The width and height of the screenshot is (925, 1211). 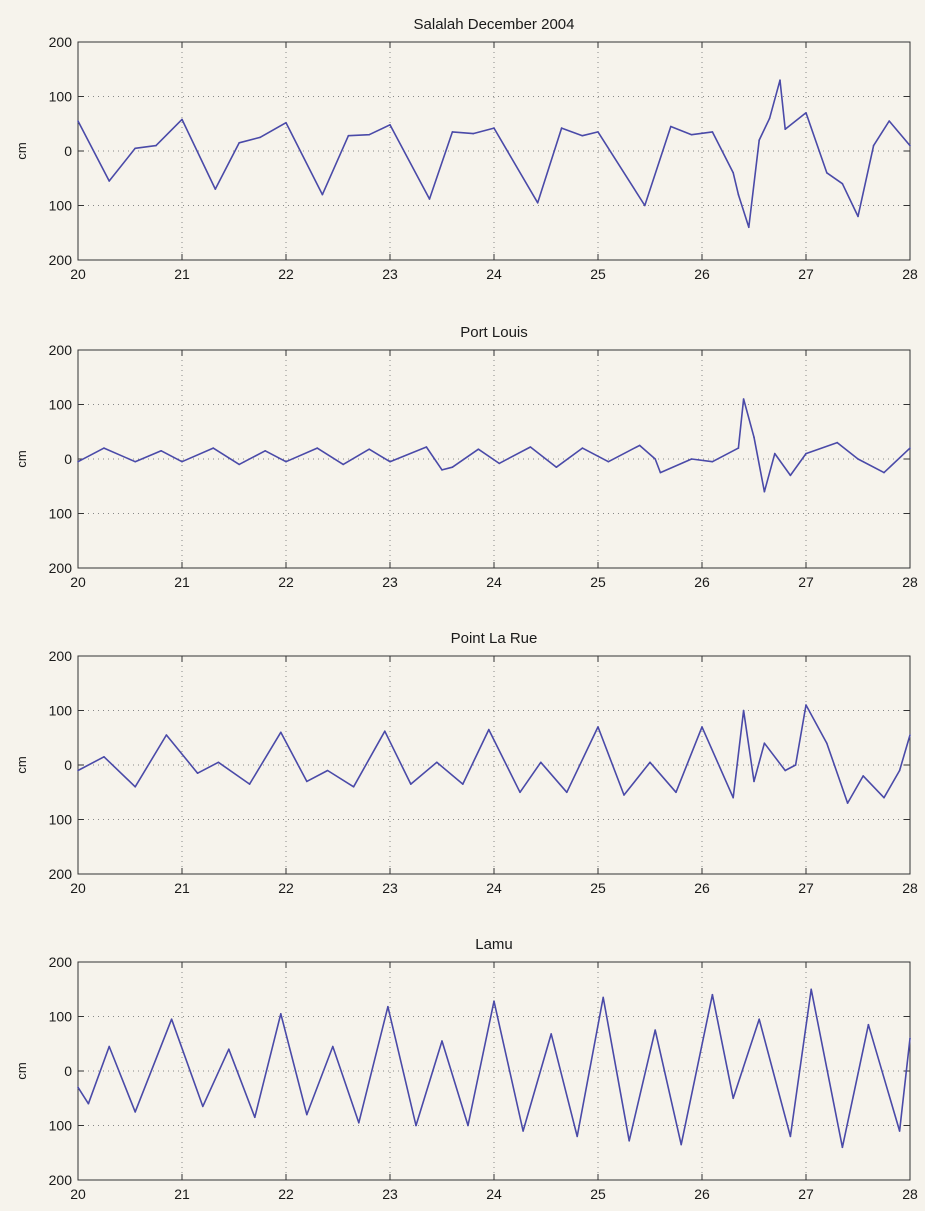 I want to click on x-tick-label: 20, so click(x=78, y=1194).